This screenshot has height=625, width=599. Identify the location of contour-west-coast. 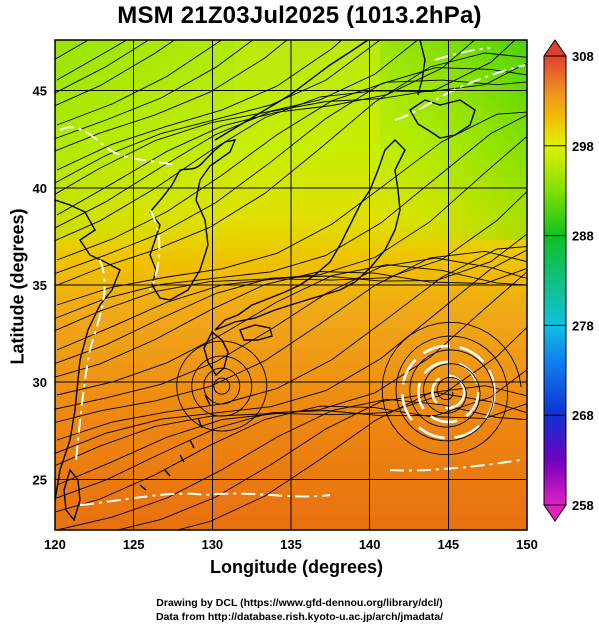
(90, 360).